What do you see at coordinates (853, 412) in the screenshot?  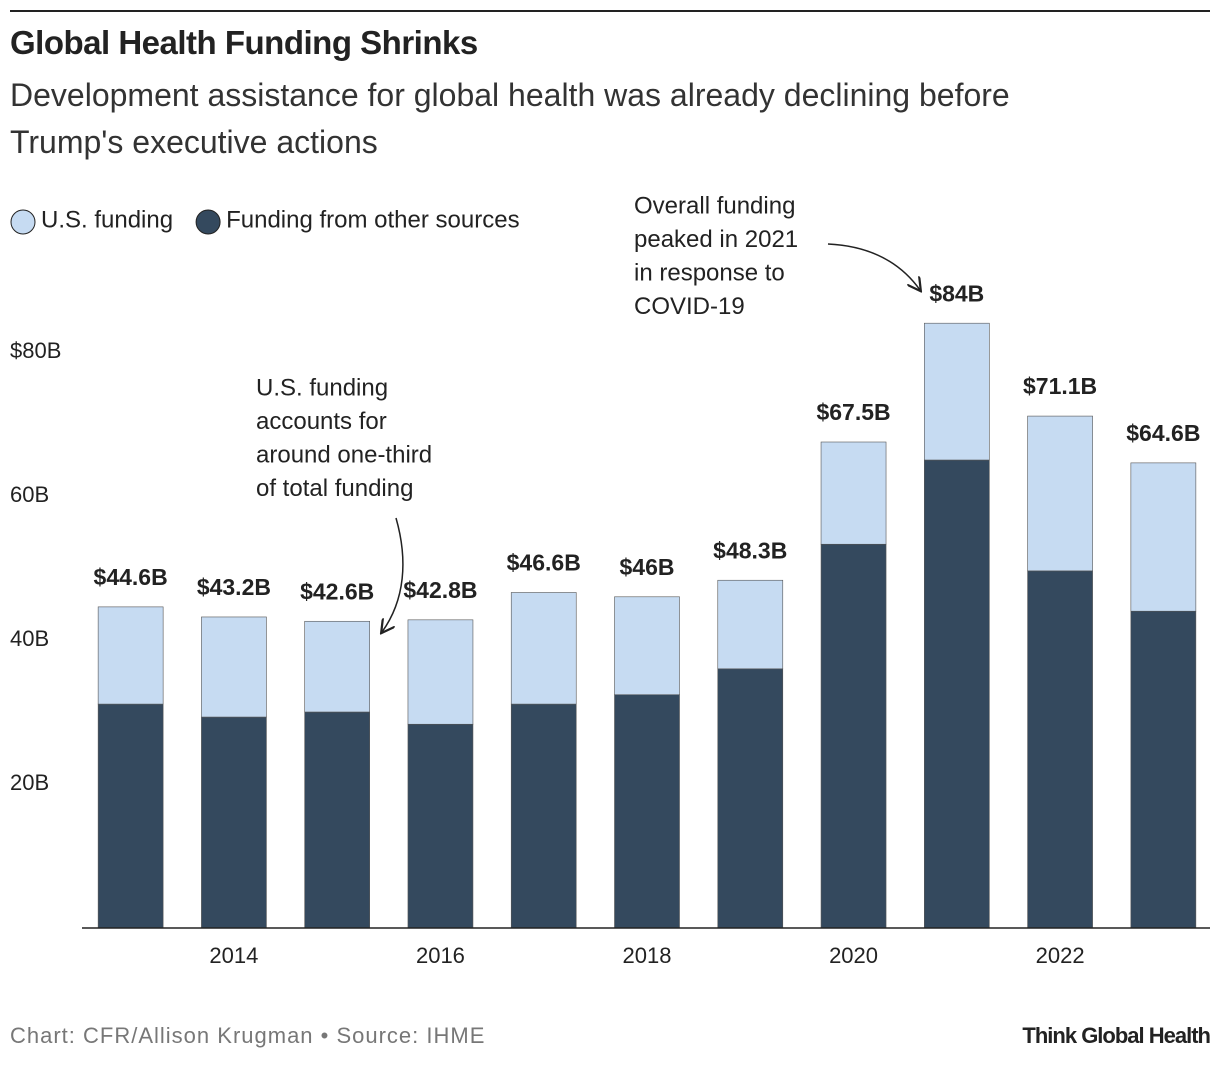 I see `data-label: $67.5B` at bounding box center [853, 412].